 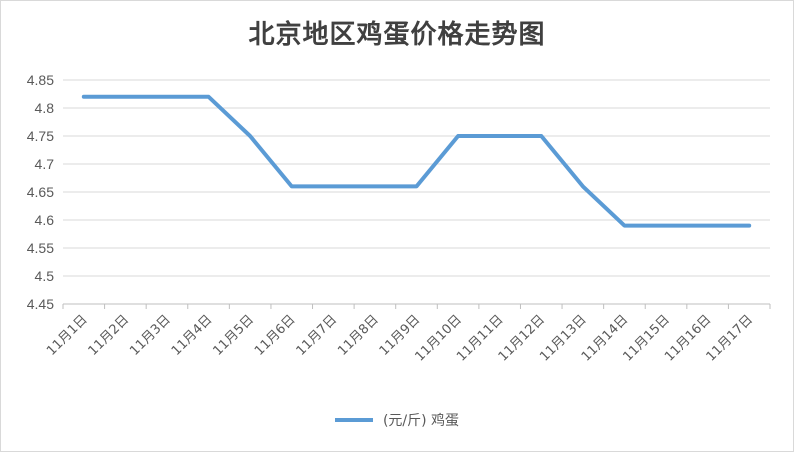 I want to click on y-tick-label: 4.75, so click(x=40, y=136).